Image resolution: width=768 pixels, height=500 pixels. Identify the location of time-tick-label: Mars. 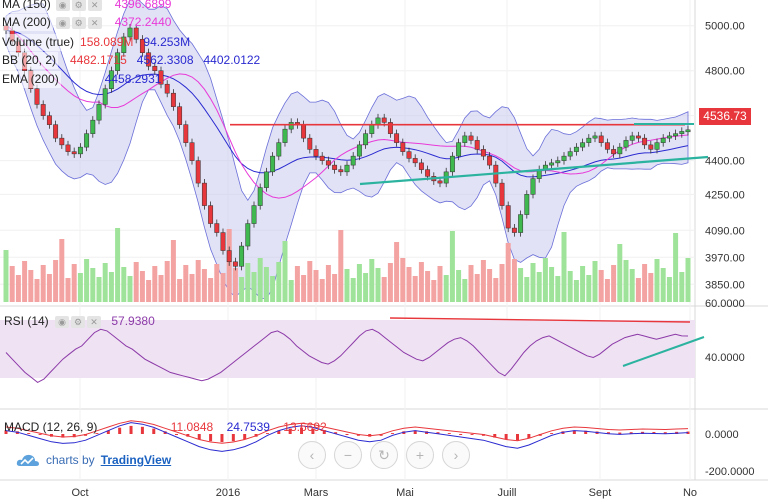
(316, 493).